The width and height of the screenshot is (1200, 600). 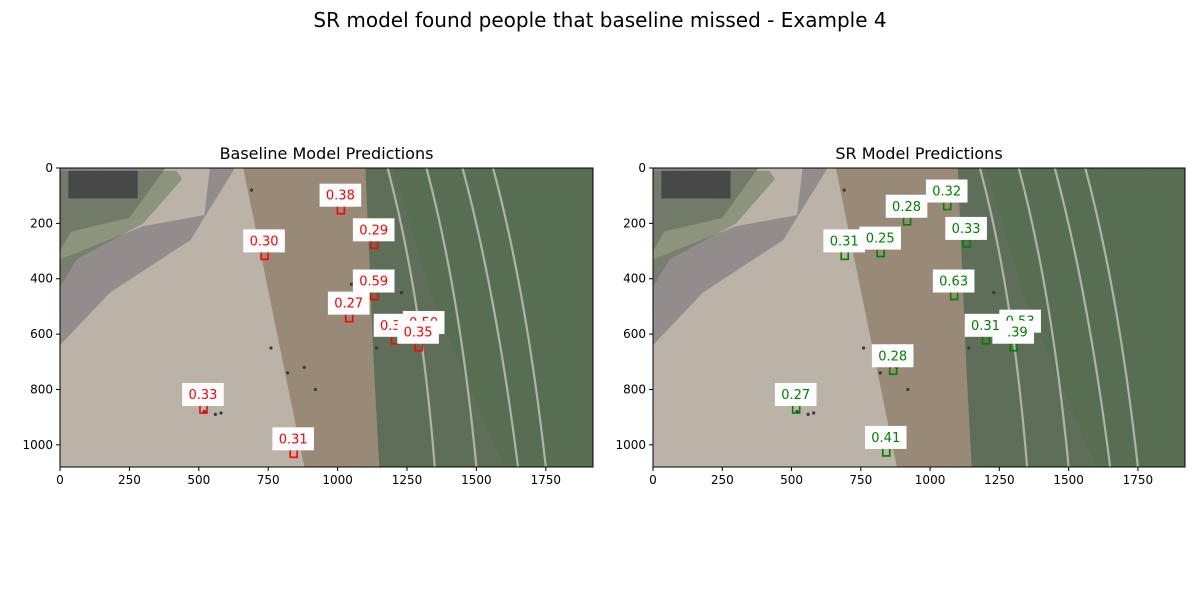 I want to click on sr-xtick-label: 750, so click(x=860, y=480).